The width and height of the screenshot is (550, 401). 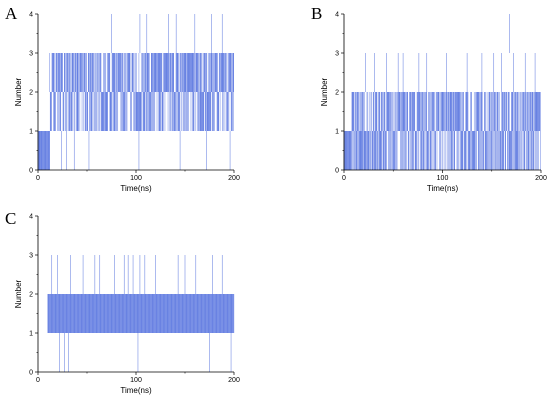 What do you see at coordinates (11, 13) in the screenshot?
I see `panel-letter-a: A` at bounding box center [11, 13].